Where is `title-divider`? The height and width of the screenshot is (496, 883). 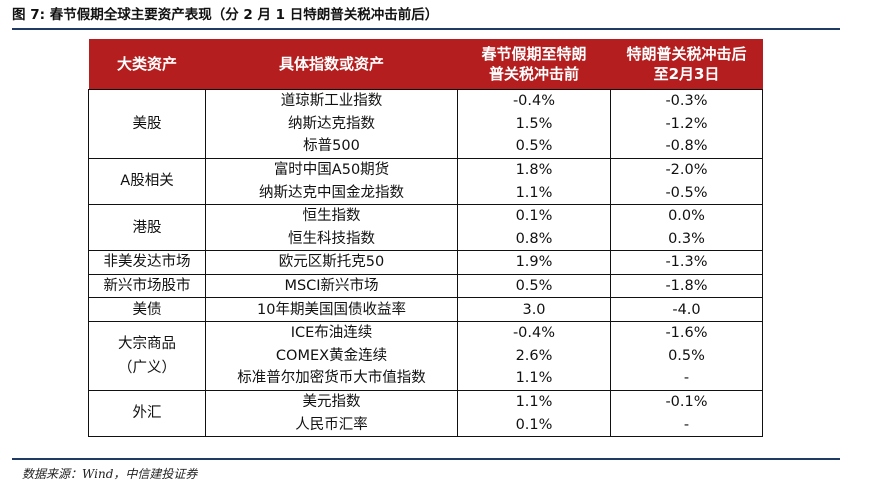 title-divider is located at coordinates (426, 29).